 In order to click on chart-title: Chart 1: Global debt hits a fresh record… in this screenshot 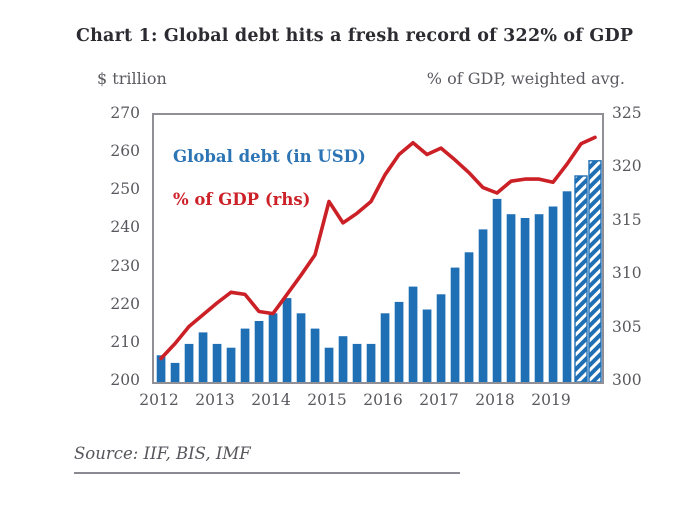, I will do `click(355, 36)`.